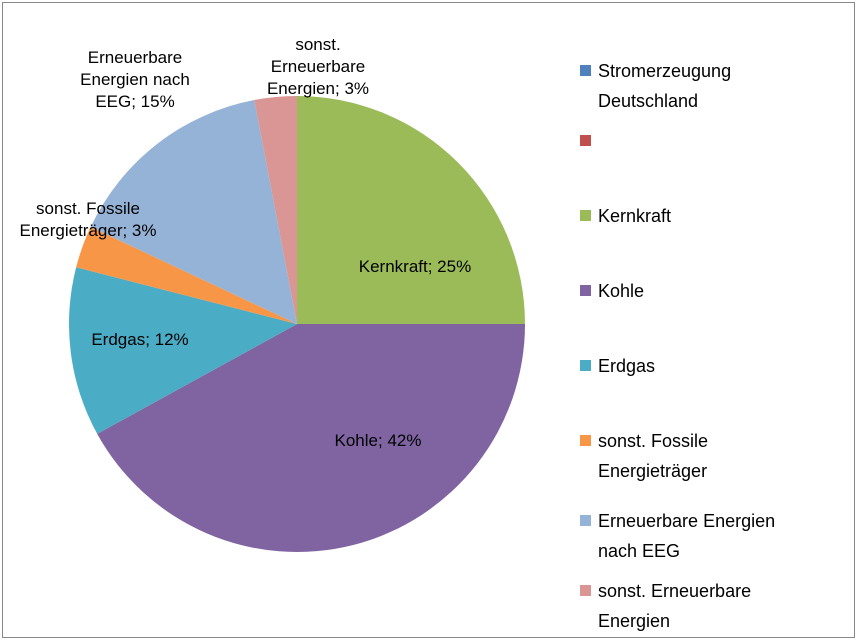 The height and width of the screenshot is (641, 859). I want to click on legend-label: Kernkraft, so click(635, 216).